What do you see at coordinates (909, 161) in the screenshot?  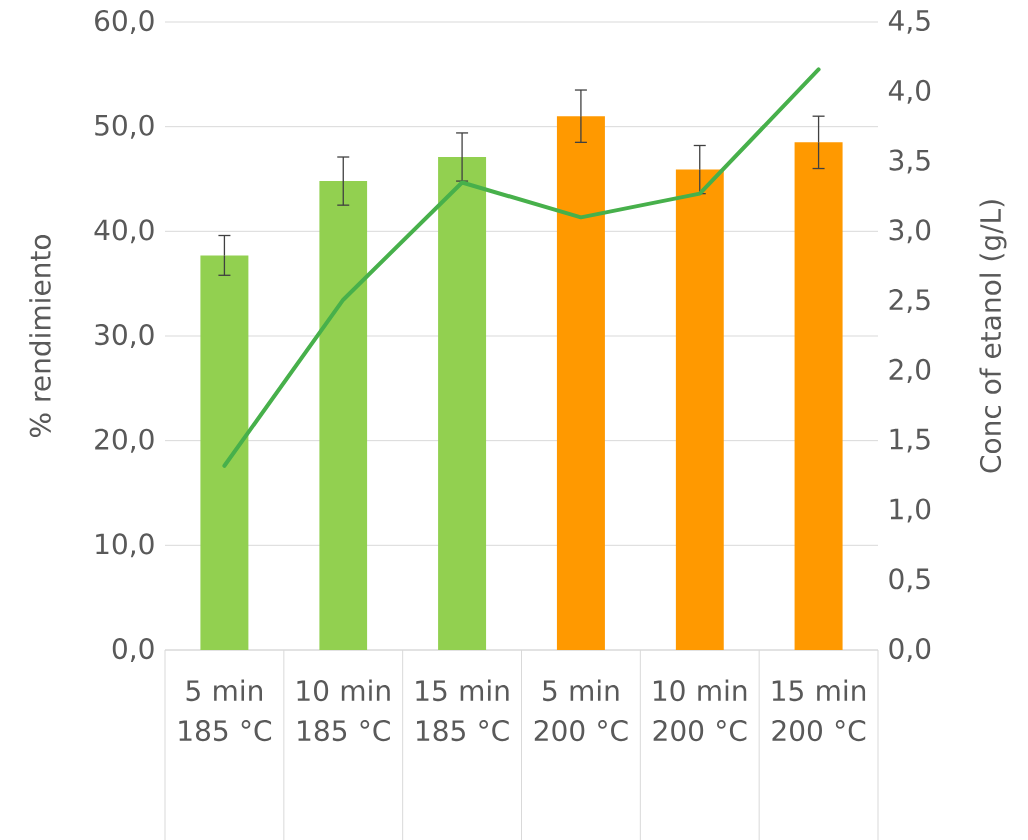 I see `y2-tick-label: 3,5` at bounding box center [909, 161].